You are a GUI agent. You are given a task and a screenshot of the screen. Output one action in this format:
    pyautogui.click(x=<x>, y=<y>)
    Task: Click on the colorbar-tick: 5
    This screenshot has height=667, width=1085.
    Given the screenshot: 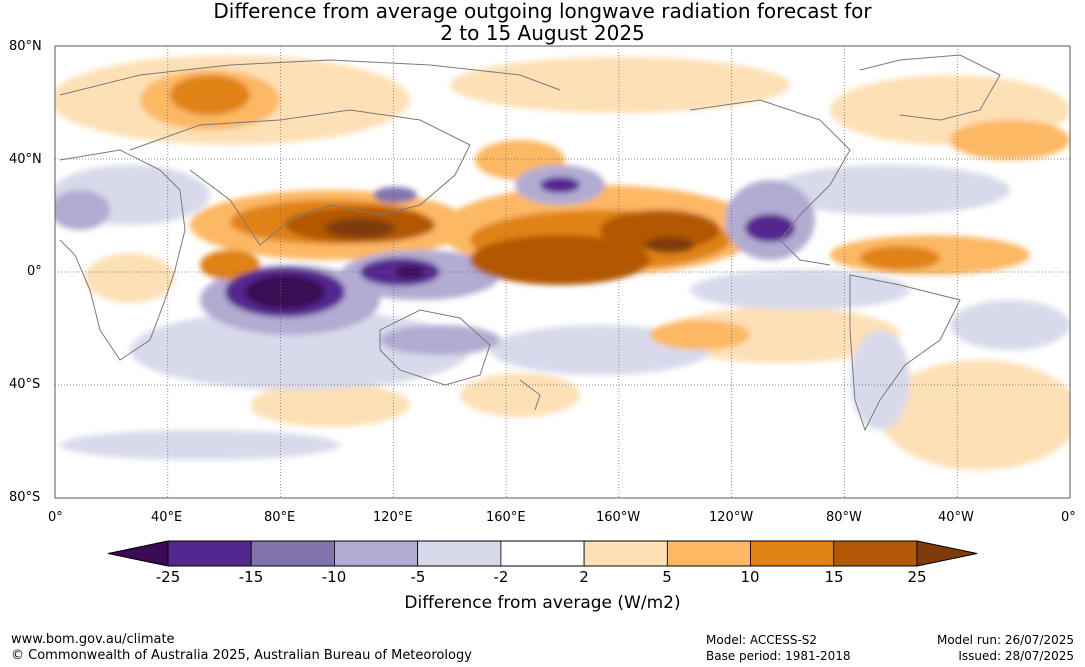 What is the action you would take?
    pyautogui.click(x=667, y=577)
    